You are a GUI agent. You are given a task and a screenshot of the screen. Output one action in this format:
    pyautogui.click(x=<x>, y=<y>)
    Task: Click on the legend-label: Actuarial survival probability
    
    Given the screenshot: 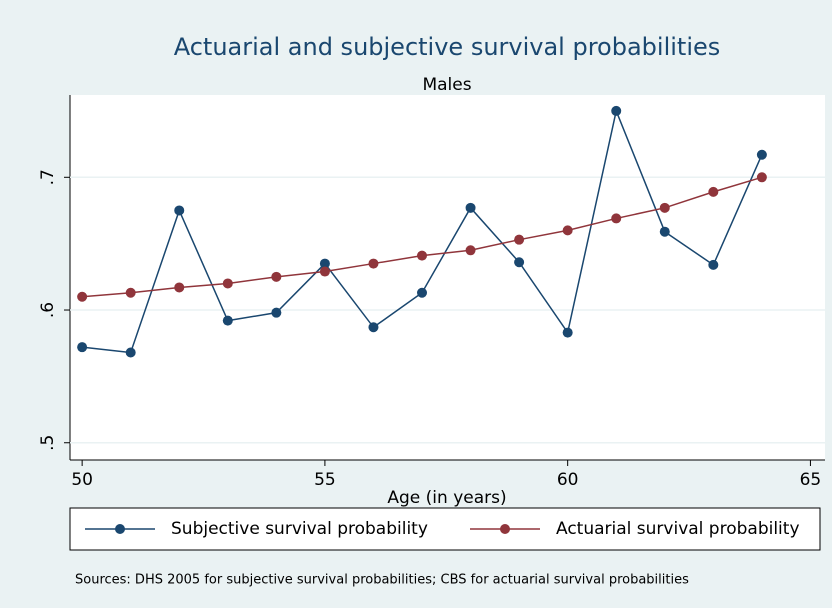 What is the action you would take?
    pyautogui.click(x=678, y=529)
    